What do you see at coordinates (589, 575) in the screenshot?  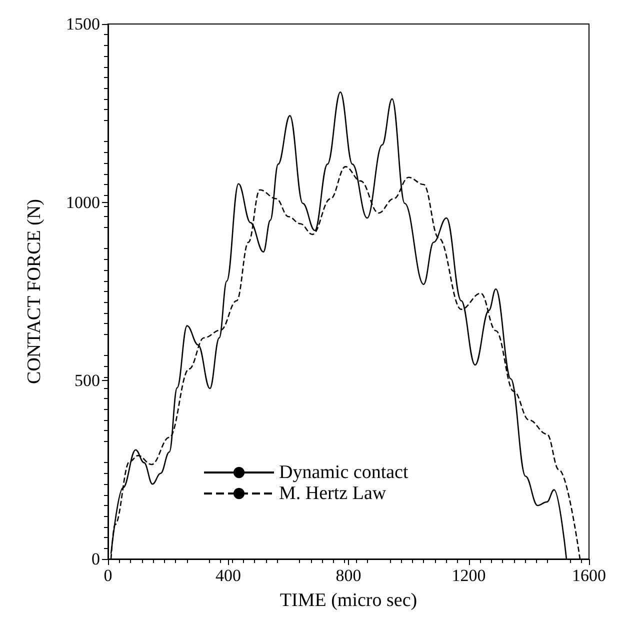 I see `x-tick-label: 1600` at bounding box center [589, 575].